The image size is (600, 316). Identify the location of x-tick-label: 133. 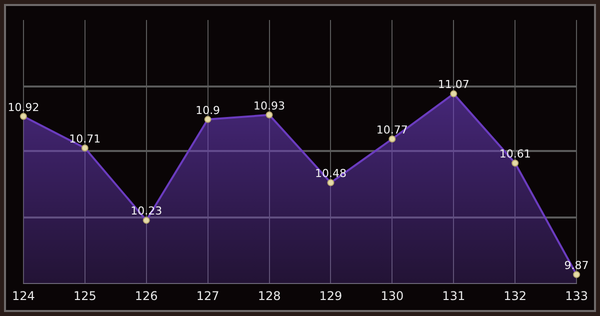
(576, 295).